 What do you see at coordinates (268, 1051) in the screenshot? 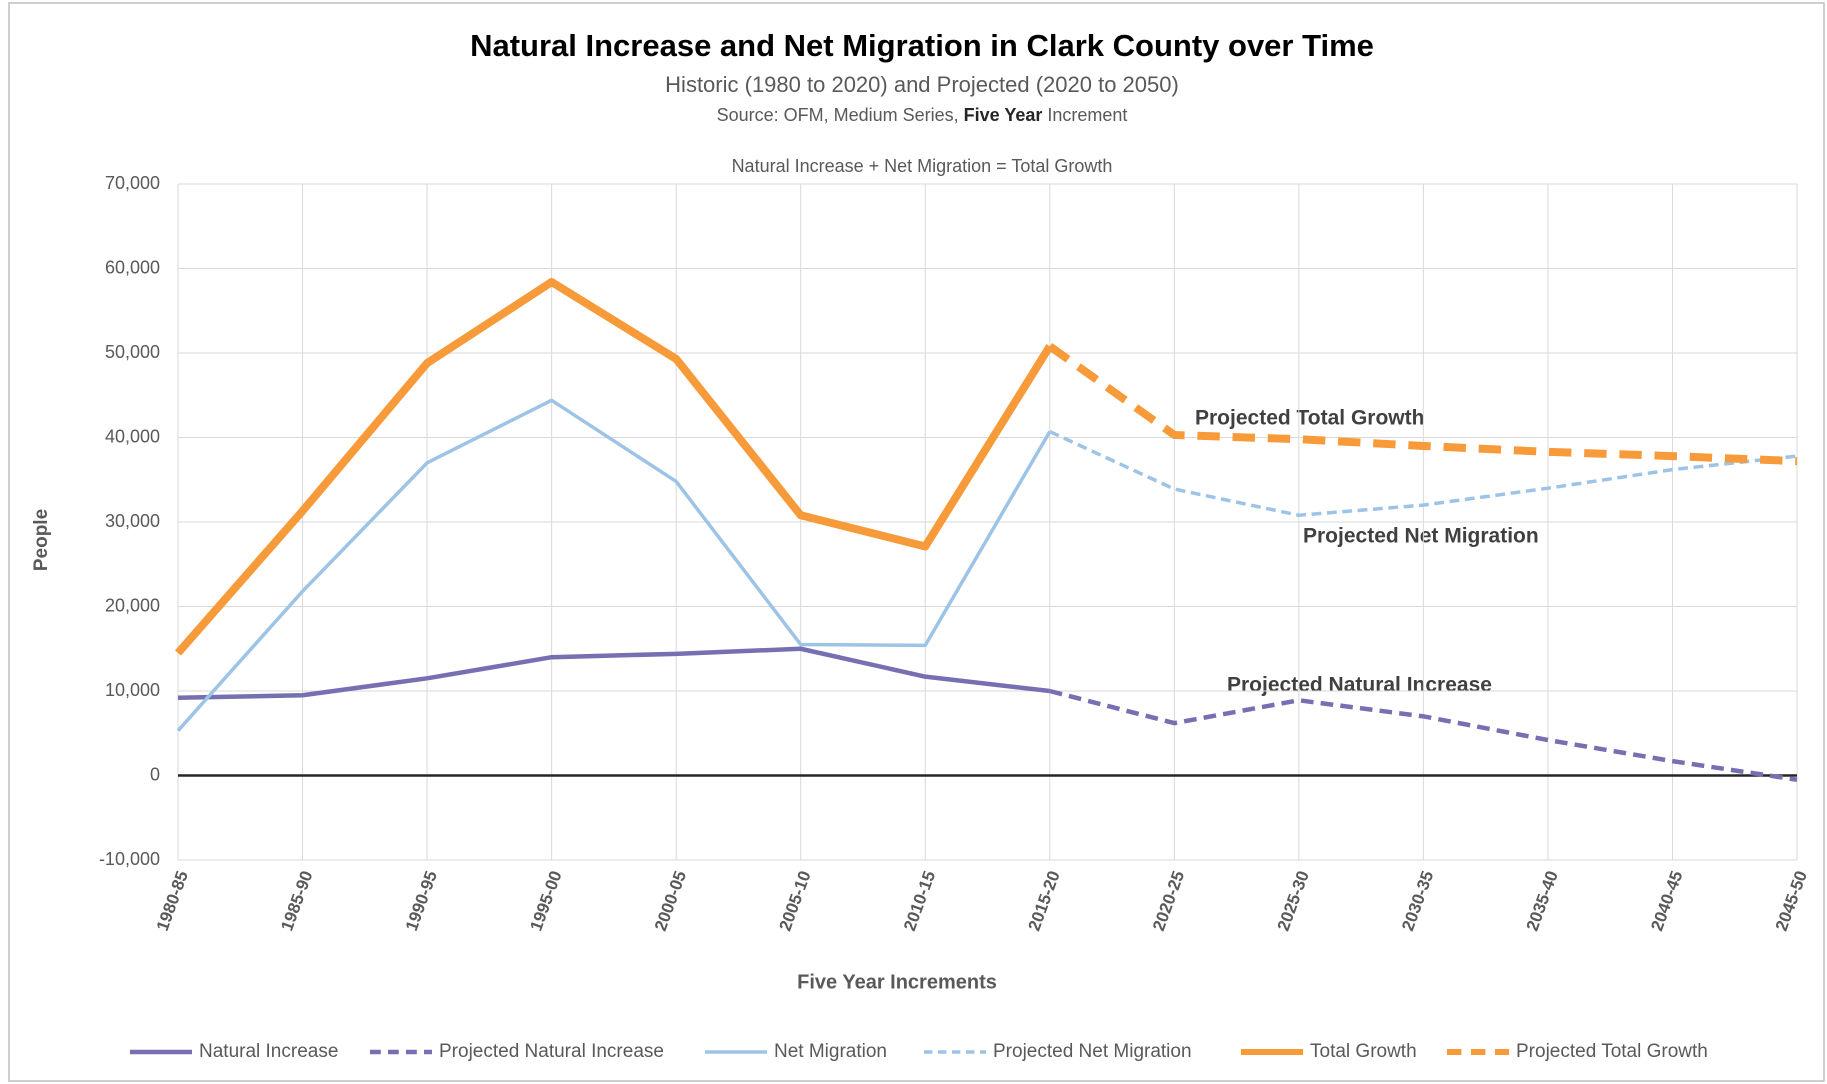
I see `legend-label: Natural Increase` at bounding box center [268, 1051].